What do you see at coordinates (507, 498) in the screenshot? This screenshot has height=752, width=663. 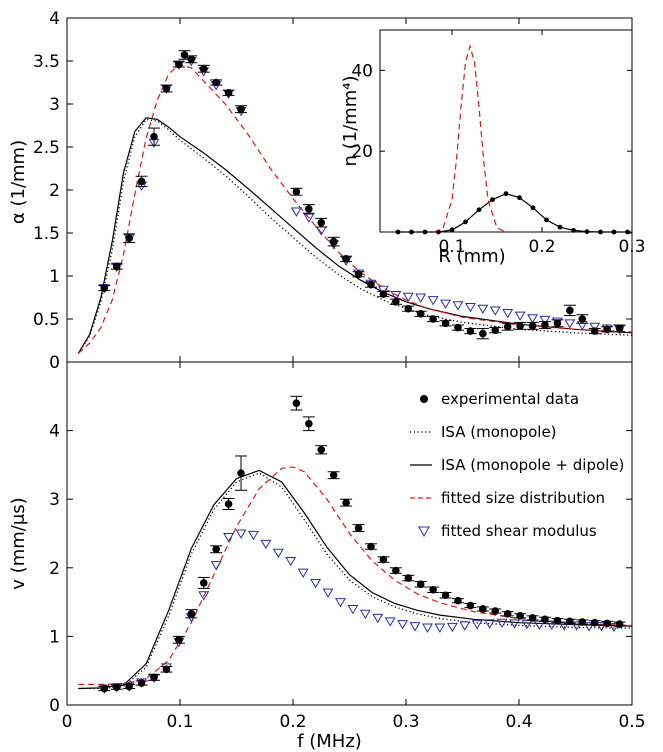 I see `legend-item-fitted_size: fitted size distribution` at bounding box center [507, 498].